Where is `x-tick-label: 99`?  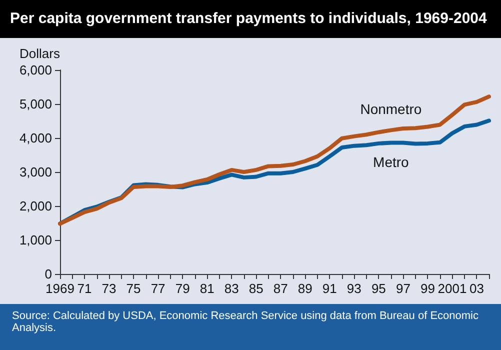
x-tick-label: 99 is located at coordinates (427, 288).